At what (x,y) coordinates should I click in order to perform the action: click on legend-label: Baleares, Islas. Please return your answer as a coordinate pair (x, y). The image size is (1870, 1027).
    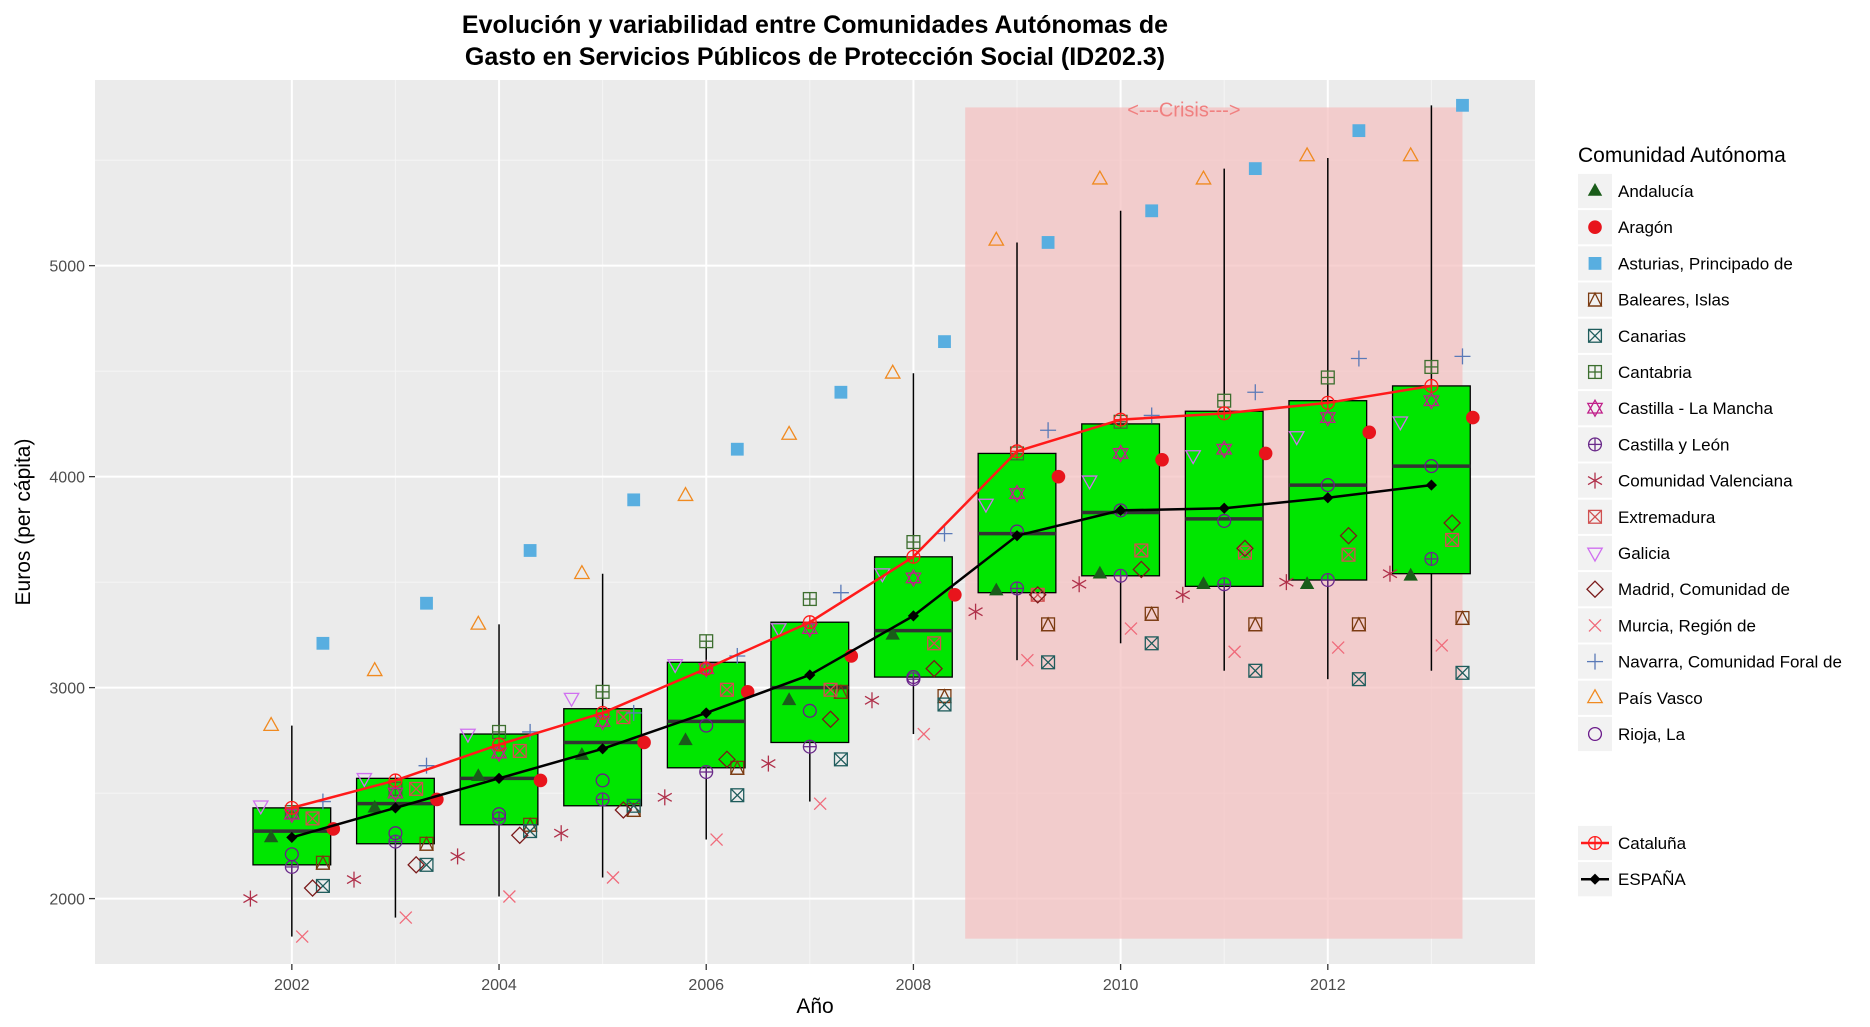
    Looking at the image, I should click on (1674, 300).